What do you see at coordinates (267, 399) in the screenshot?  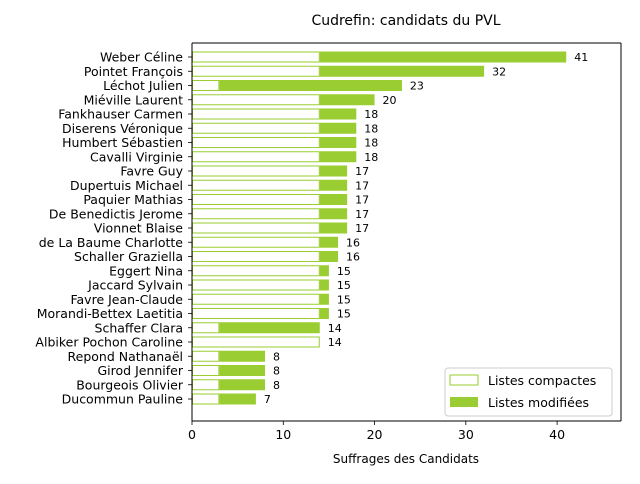 I see `data-label: 7` at bounding box center [267, 399].